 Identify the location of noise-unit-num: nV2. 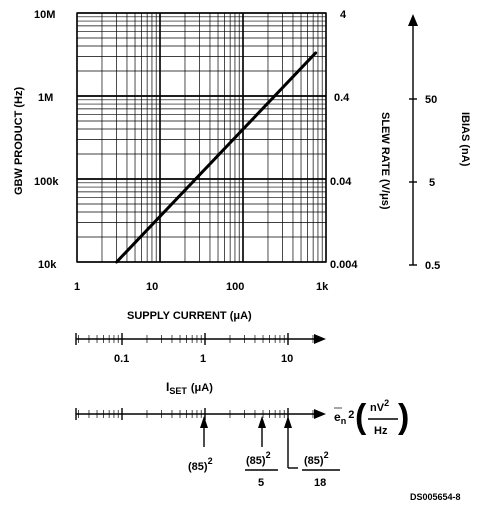
(379, 406).